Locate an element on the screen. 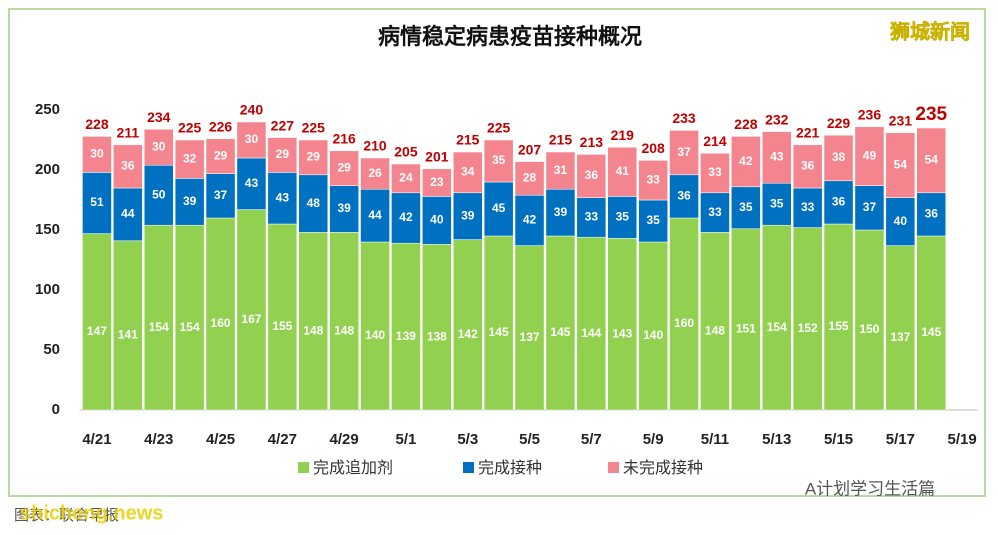 The image size is (998, 535). total-label: 234 is located at coordinates (159, 117).